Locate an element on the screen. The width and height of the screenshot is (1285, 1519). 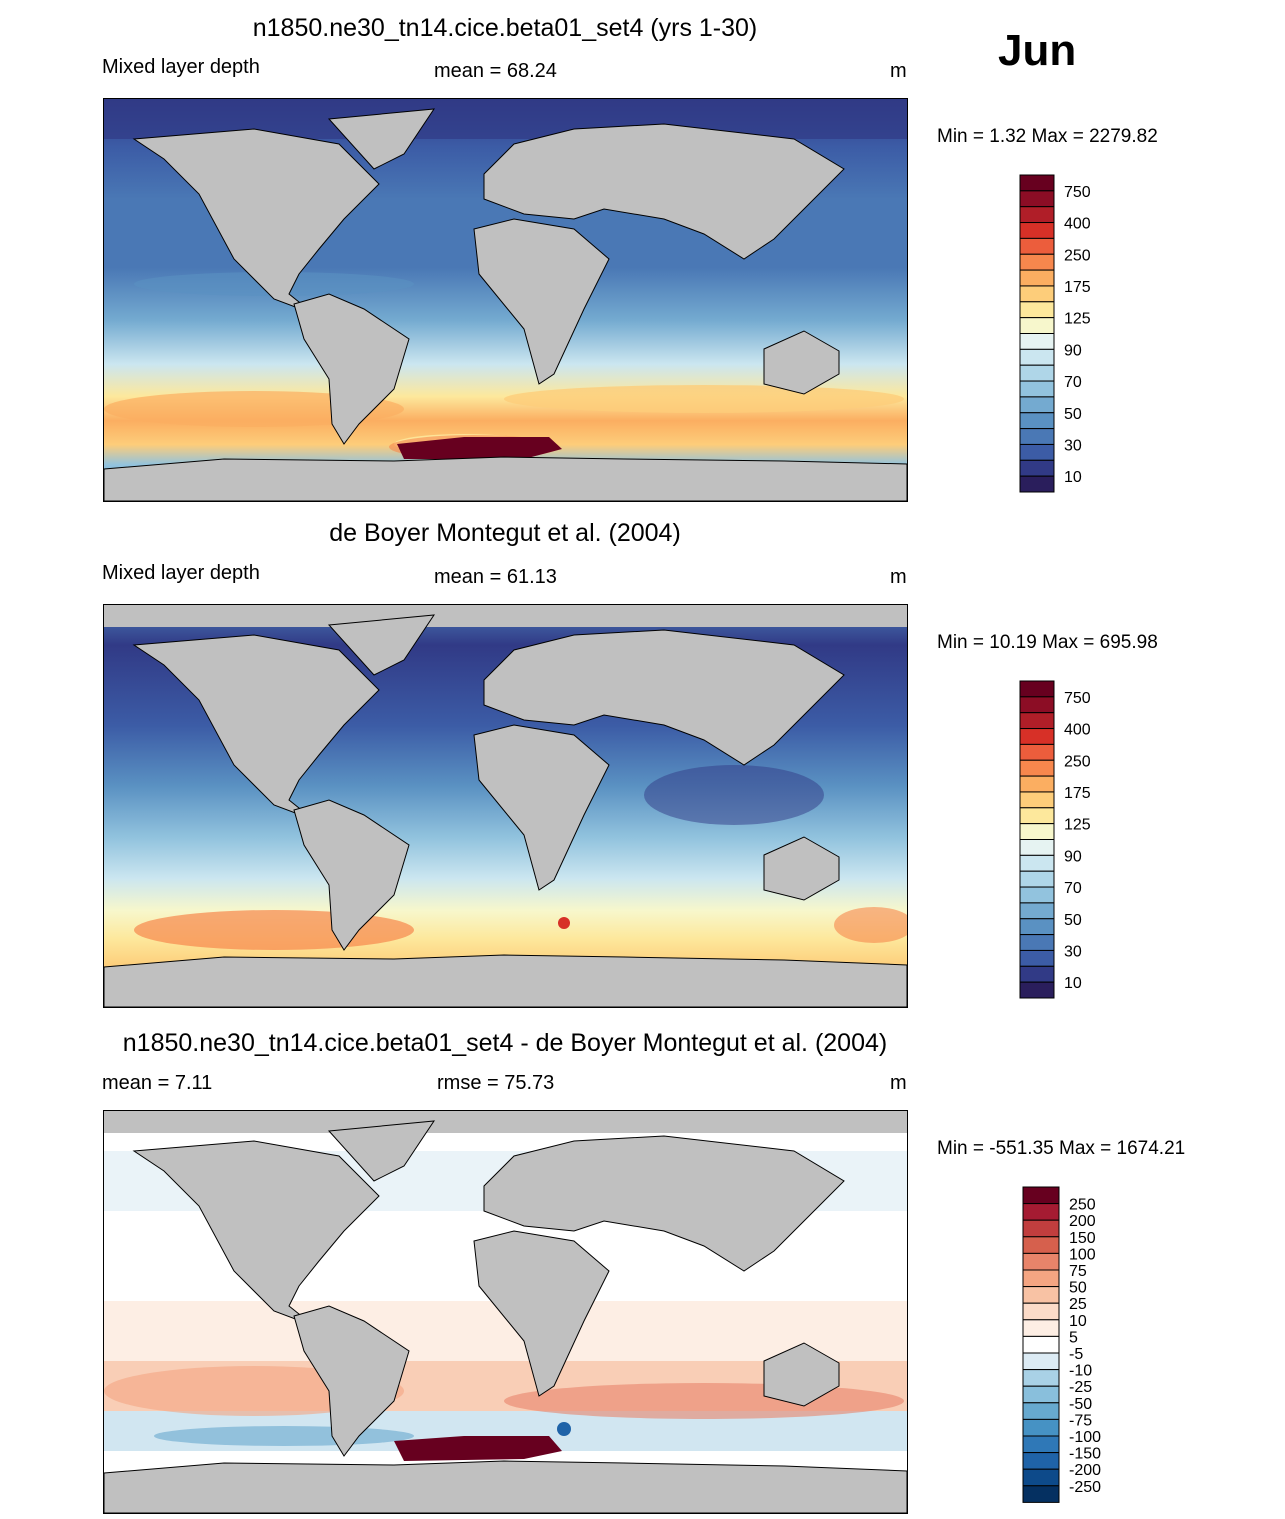
colorbar-diff-tick-label: 50 is located at coordinates (1078, 1288).